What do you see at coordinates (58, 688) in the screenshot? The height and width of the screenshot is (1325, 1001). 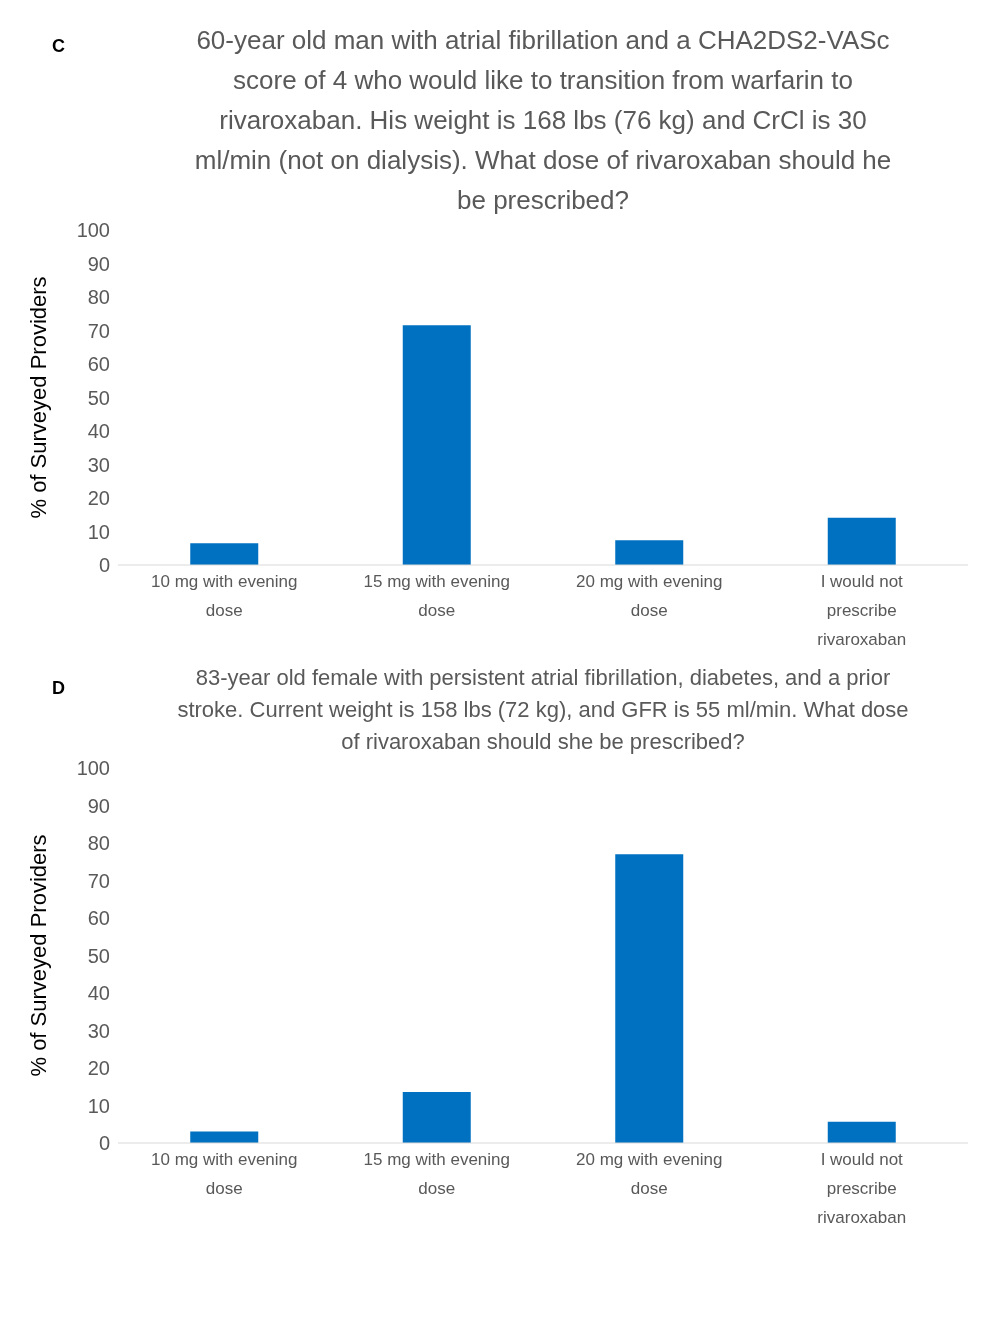 I see `text: D` at bounding box center [58, 688].